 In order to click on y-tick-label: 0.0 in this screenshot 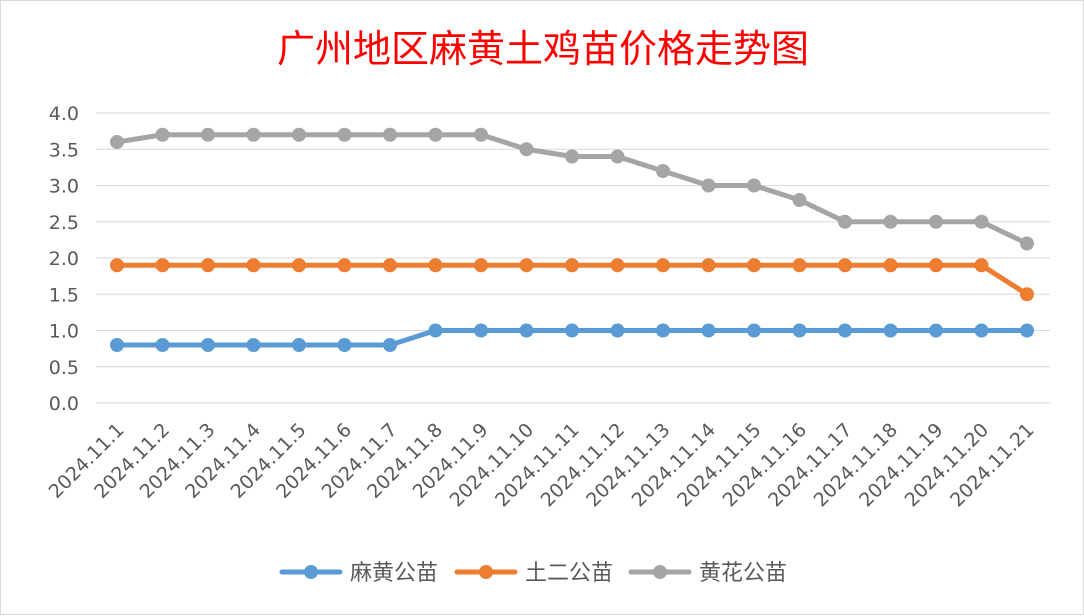, I will do `click(64, 404)`.